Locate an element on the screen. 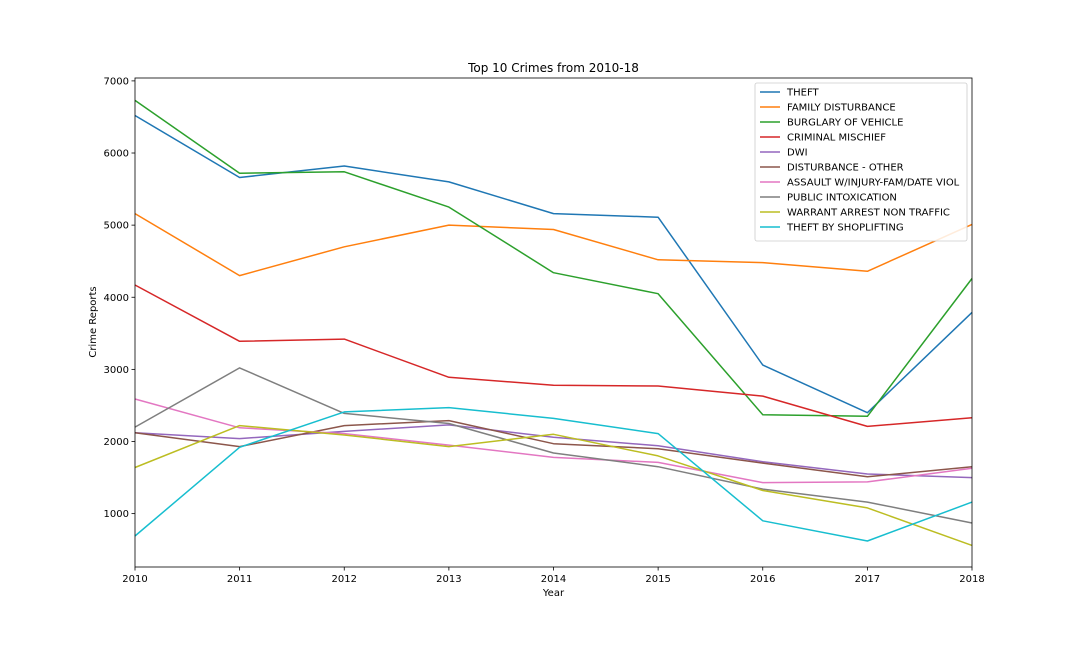 The height and width of the screenshot is (648, 1080). y-tick-label: 4000 is located at coordinates (116, 298).